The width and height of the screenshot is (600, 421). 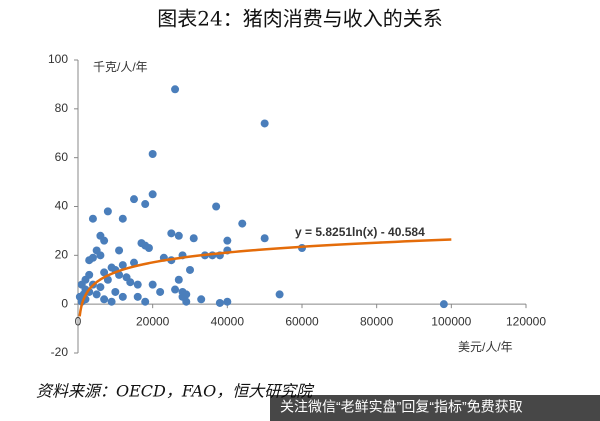 What do you see at coordinates (228, 321) in the screenshot?
I see `x-tick-label: 40000` at bounding box center [228, 321].